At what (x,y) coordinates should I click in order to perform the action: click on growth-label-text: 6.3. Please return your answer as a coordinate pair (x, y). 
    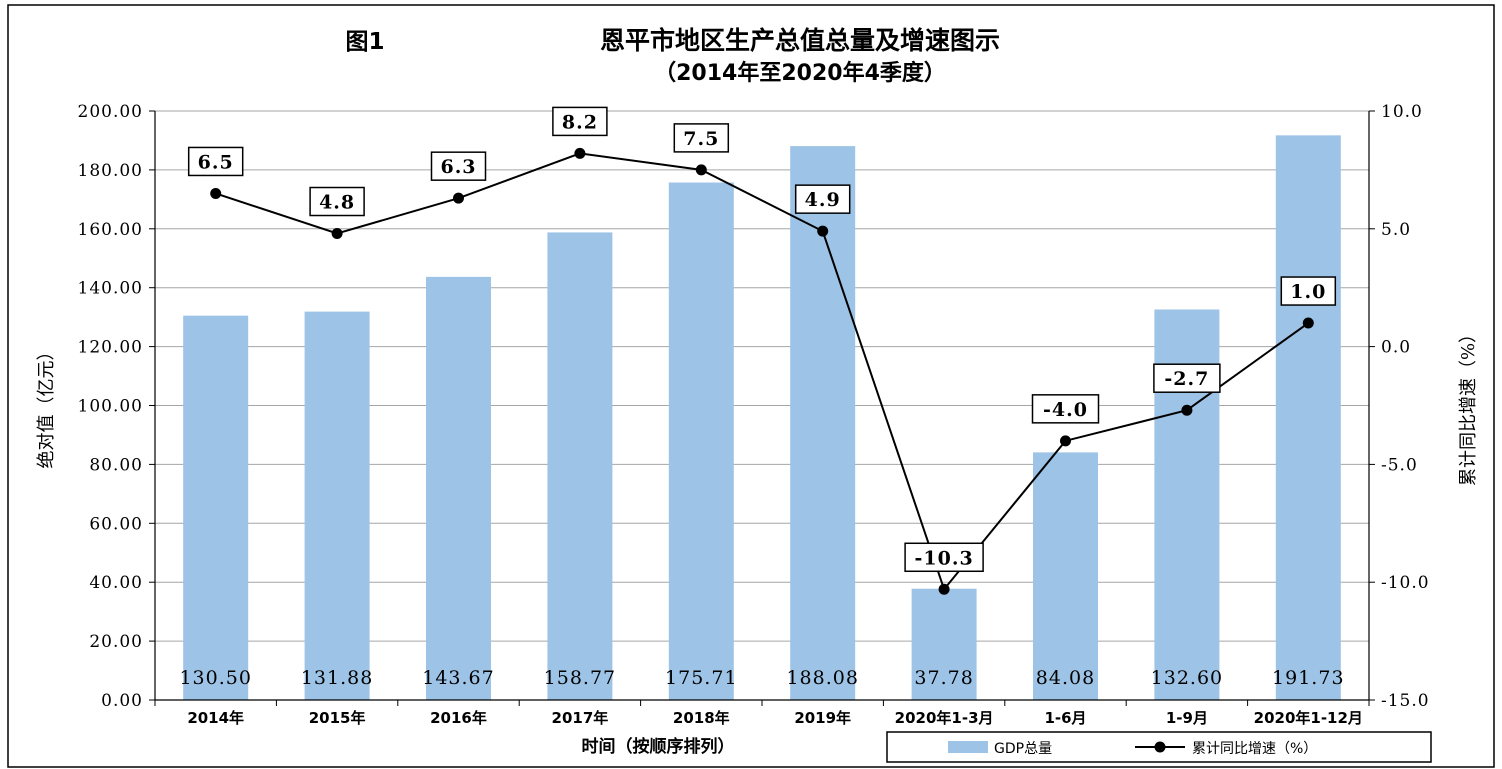
    Looking at the image, I should click on (458, 167).